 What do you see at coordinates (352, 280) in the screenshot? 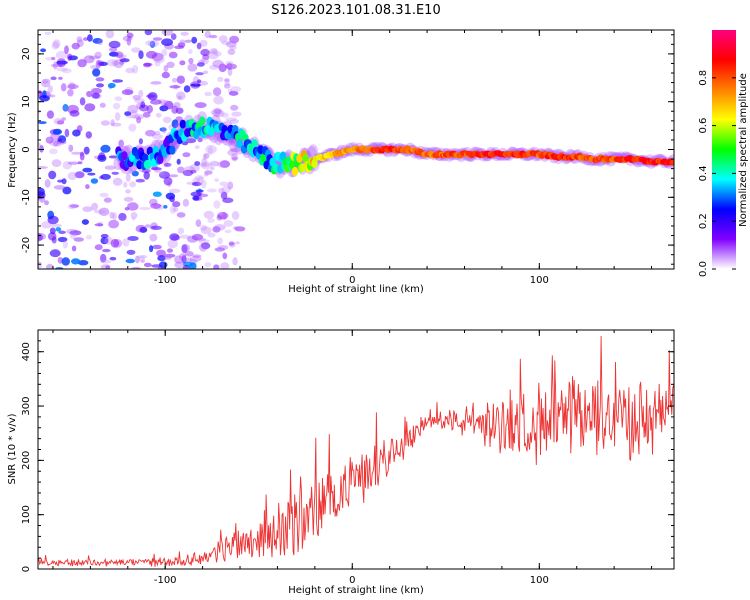
I see `x-tick-label: 0` at bounding box center [352, 280].